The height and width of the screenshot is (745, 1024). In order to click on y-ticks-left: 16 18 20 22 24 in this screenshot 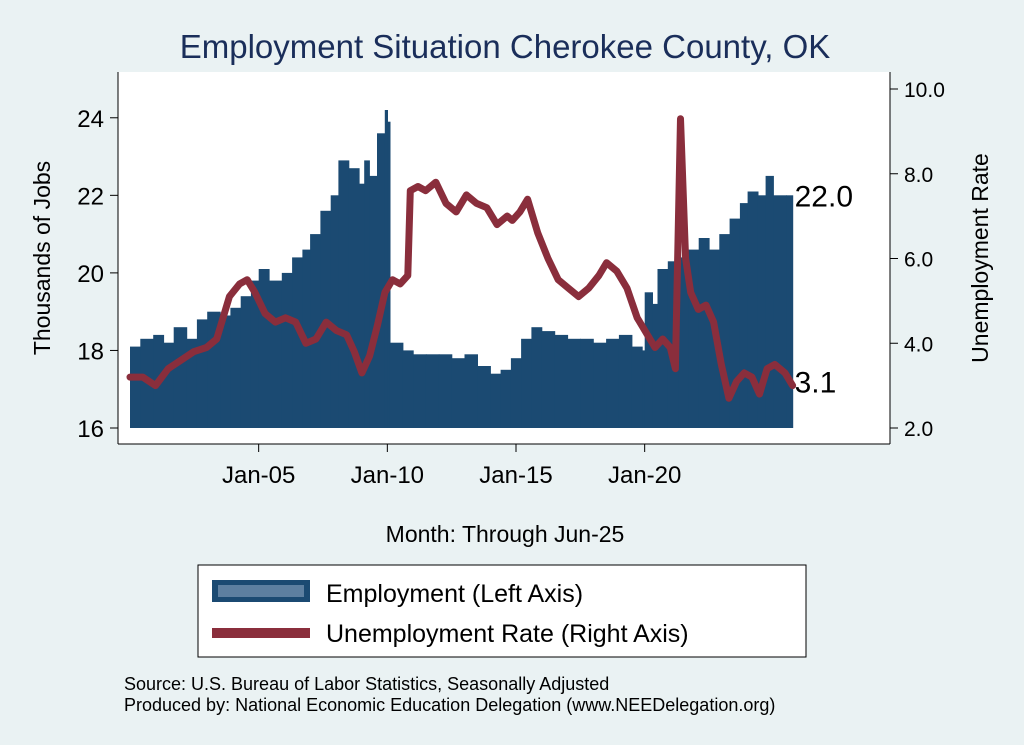, I will do `click(97, 274)`.